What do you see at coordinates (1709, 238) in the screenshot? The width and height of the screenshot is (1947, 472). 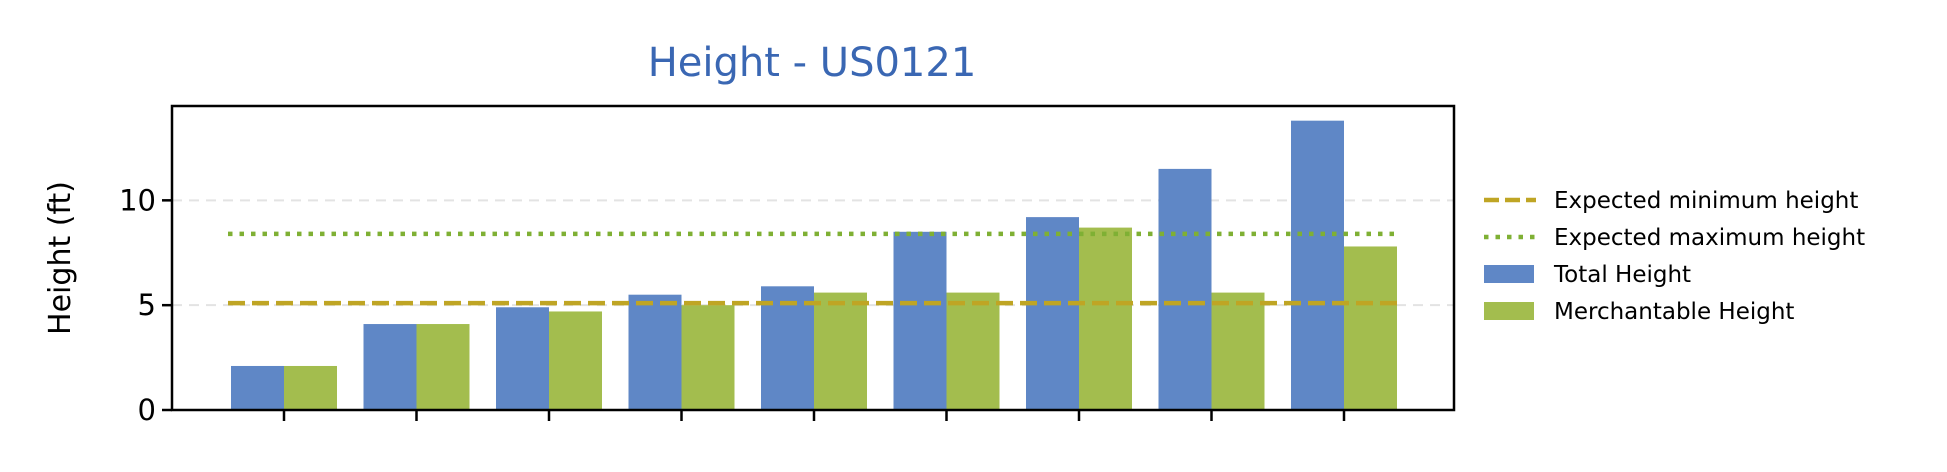 I see `legend-label: Expected maximum height` at bounding box center [1709, 238].